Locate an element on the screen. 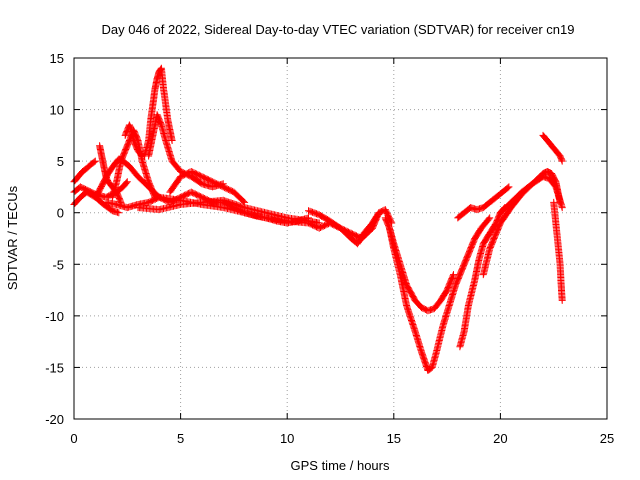 The width and height of the screenshot is (640, 480). y-tick-label: 0 is located at coordinates (60, 213).